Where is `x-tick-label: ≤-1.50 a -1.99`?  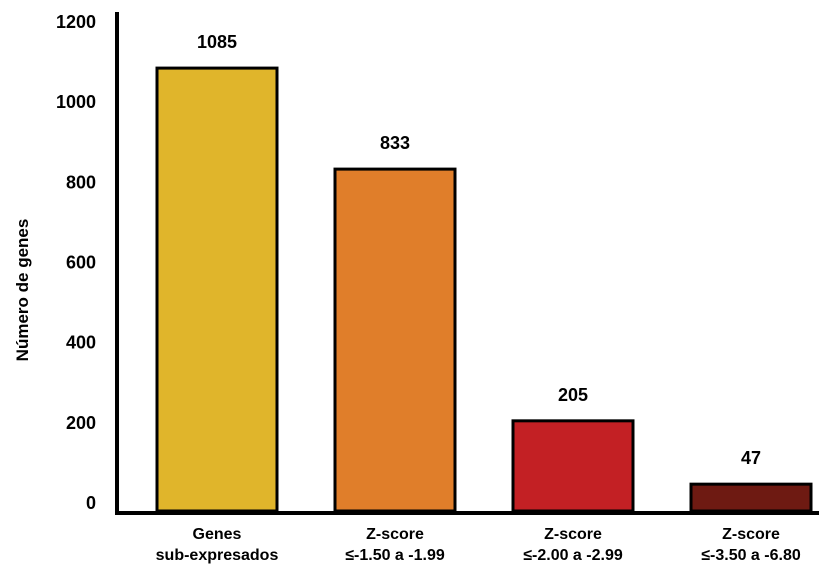 x-tick-label: ≤-1.50 a -1.99 is located at coordinates (395, 555).